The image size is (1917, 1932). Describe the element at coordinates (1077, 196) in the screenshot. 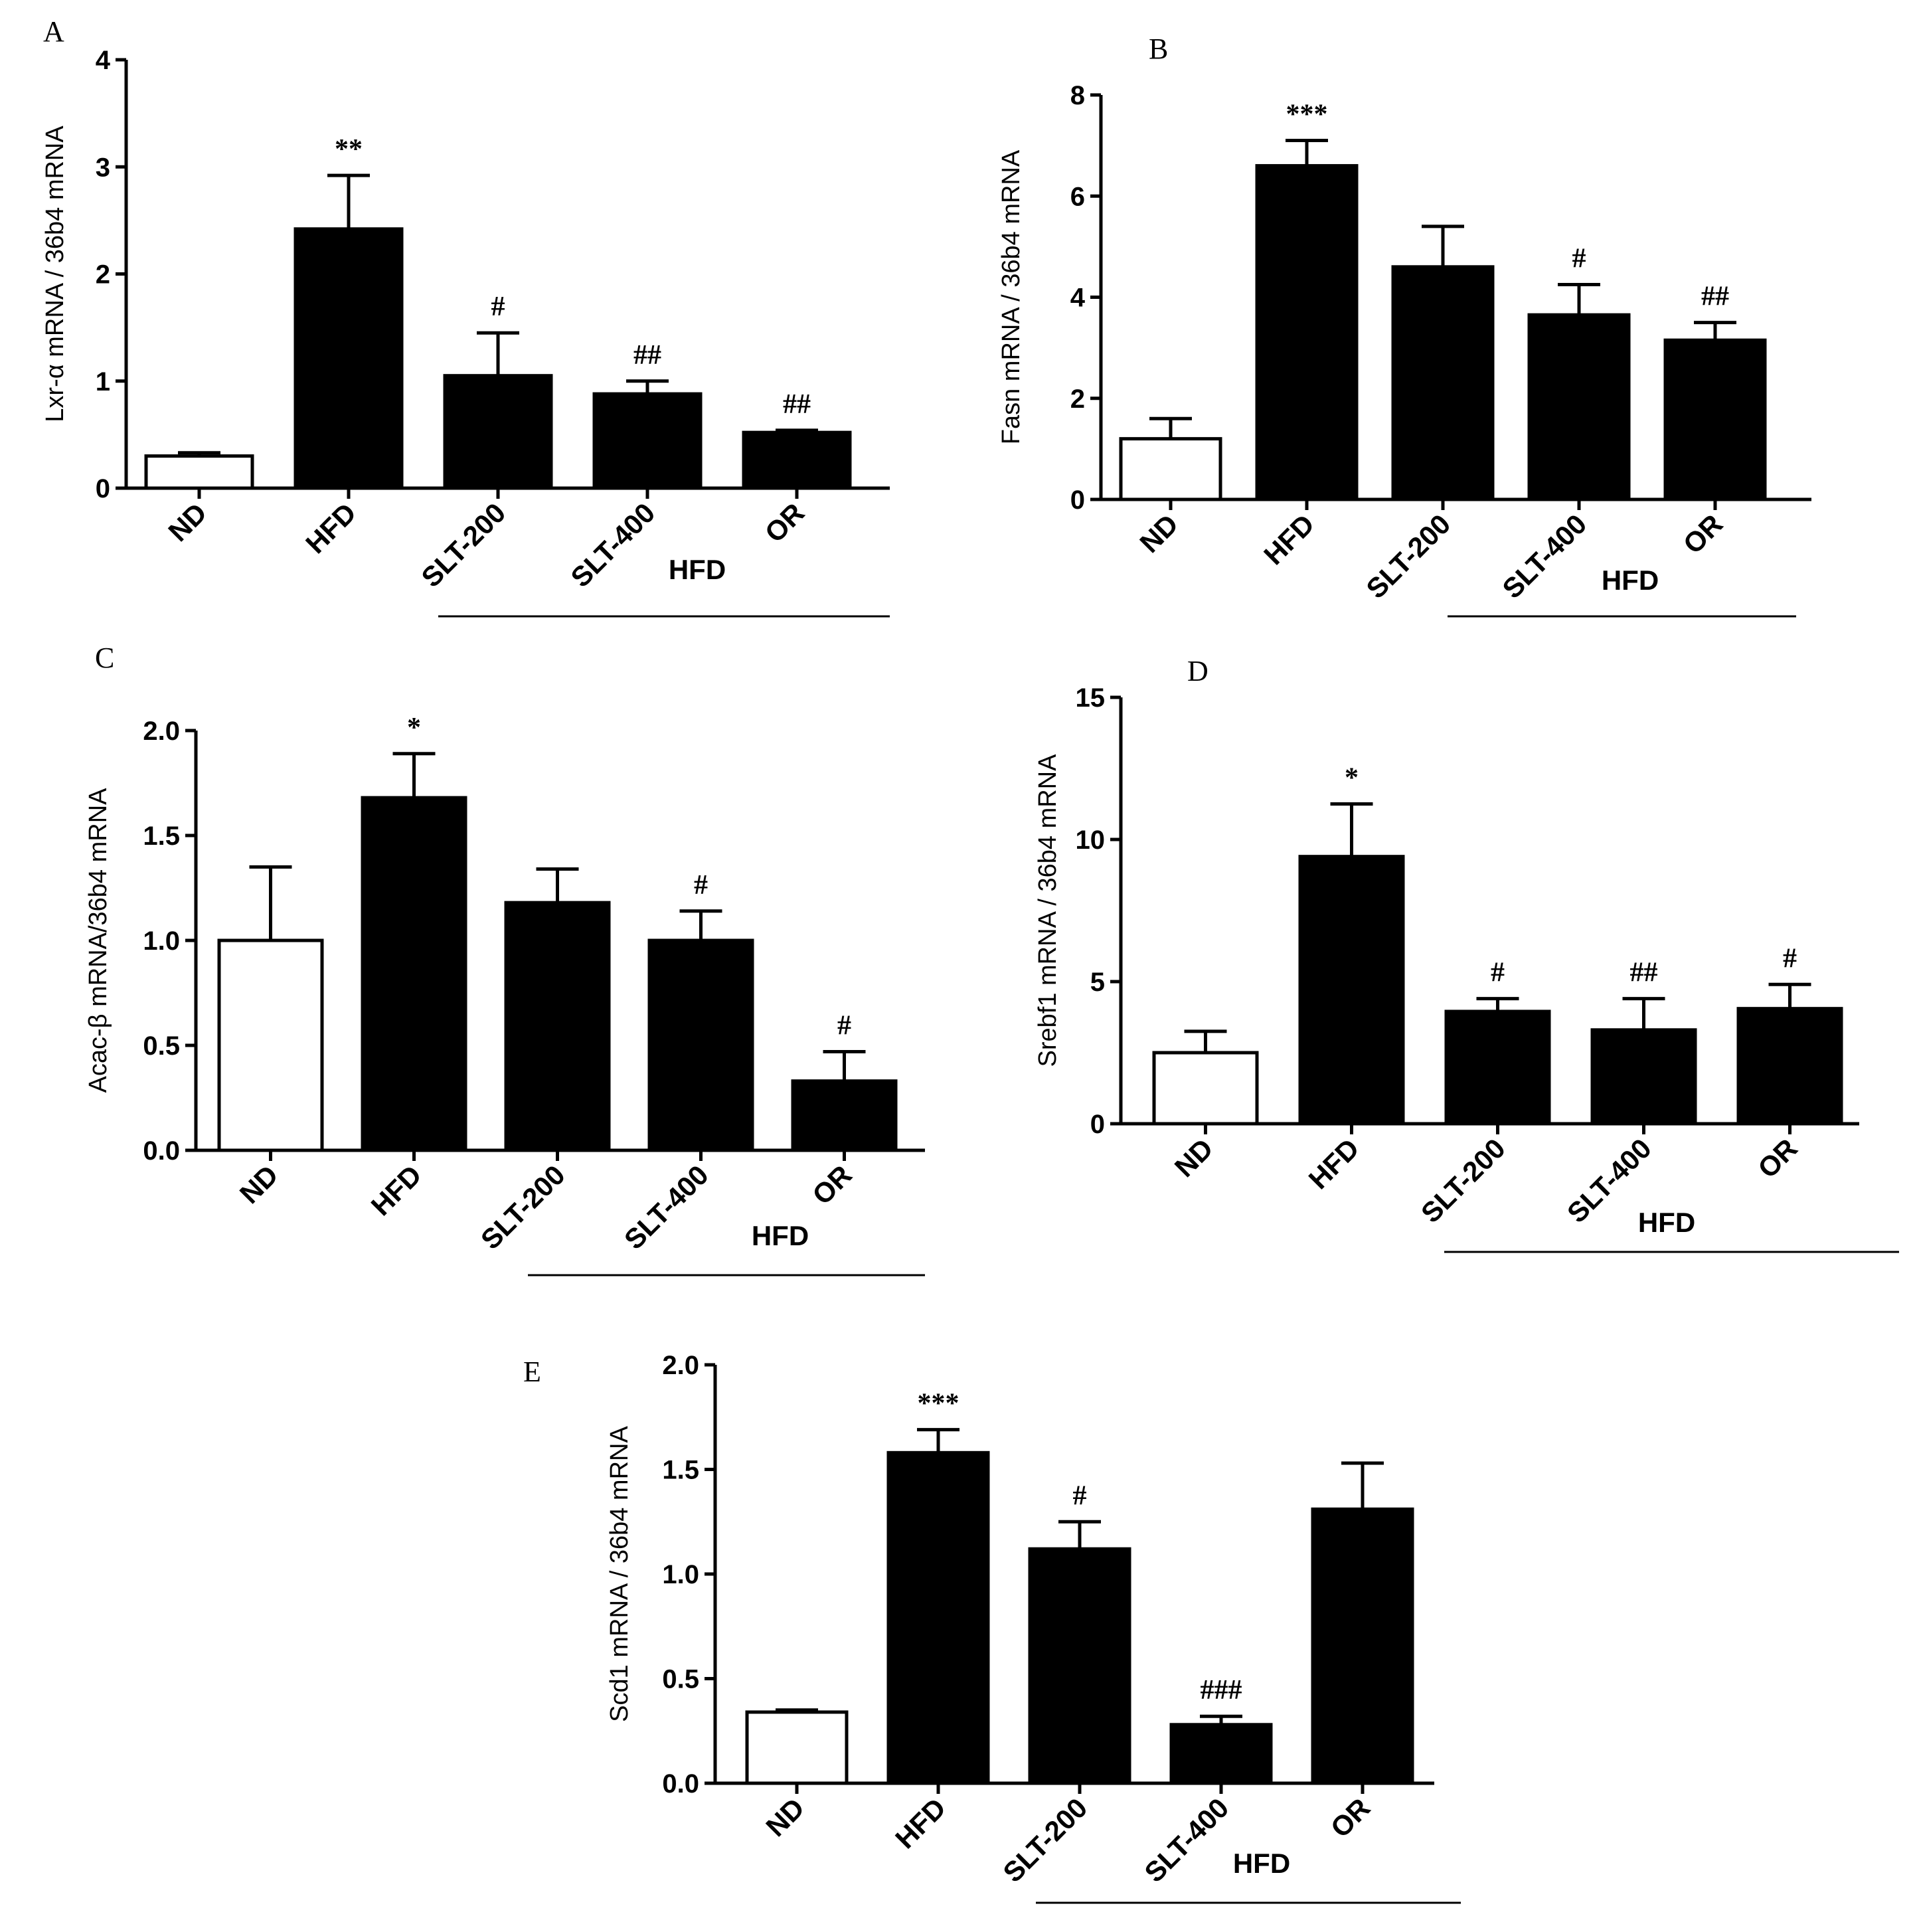

I see `y-tick-label: 6` at that location.